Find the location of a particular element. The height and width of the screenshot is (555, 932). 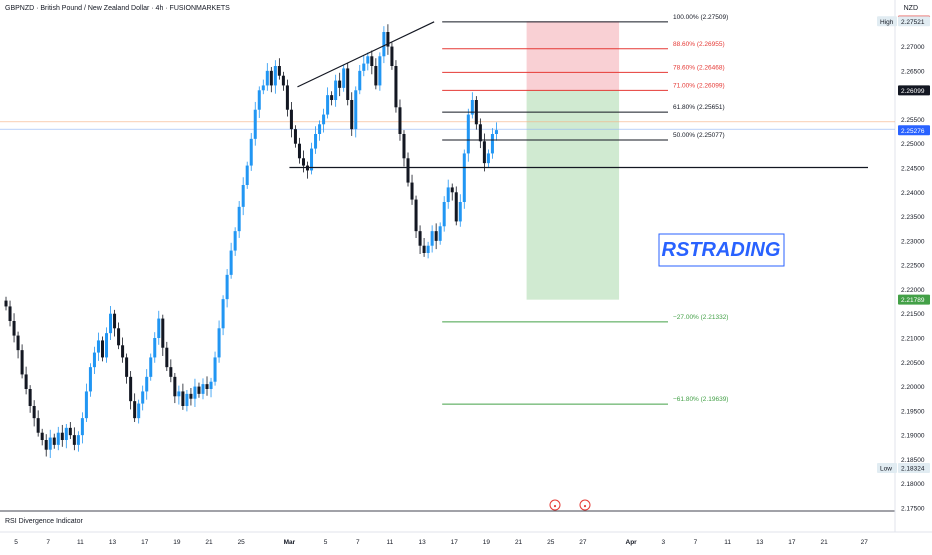

take-profit-zone is located at coordinates (573, 195).